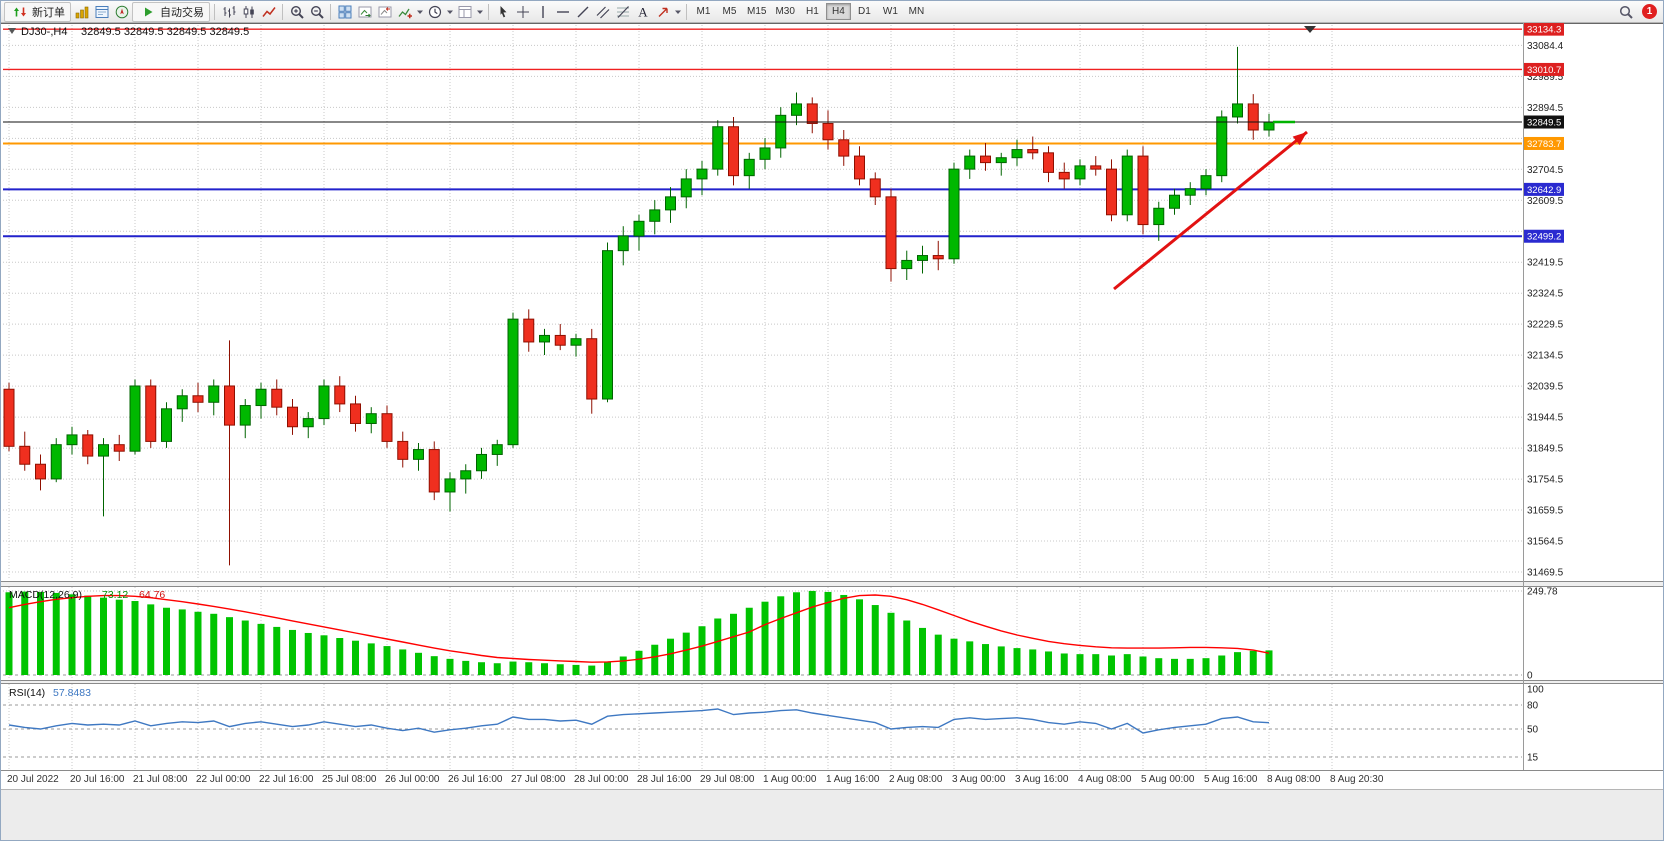 This screenshot has height=841, width=1664. Describe the element at coordinates (662, 11) in the screenshot. I see `arrows-icon` at that location.